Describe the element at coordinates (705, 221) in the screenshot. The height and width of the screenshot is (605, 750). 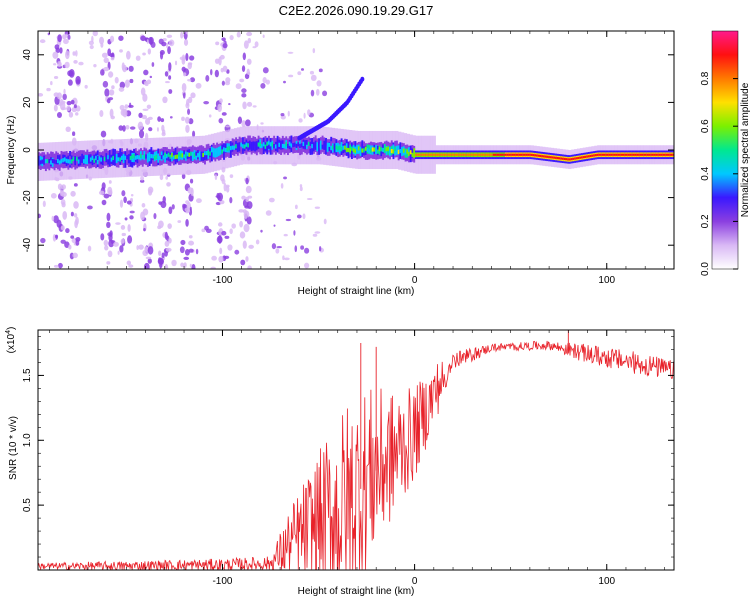
I see `colorbar-tick-label: 0.2` at that location.